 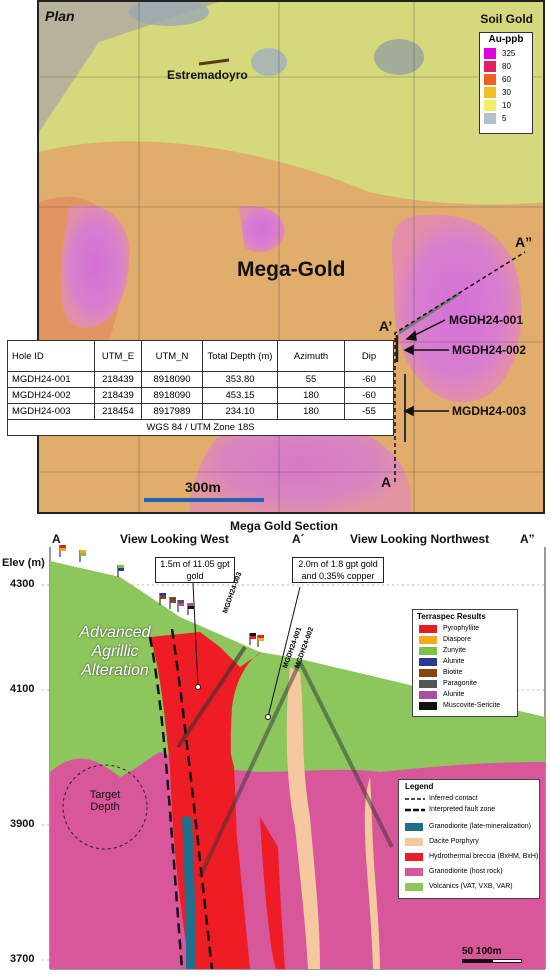 I want to click on hole-label-002: MGDH24-002, so click(x=489, y=350).